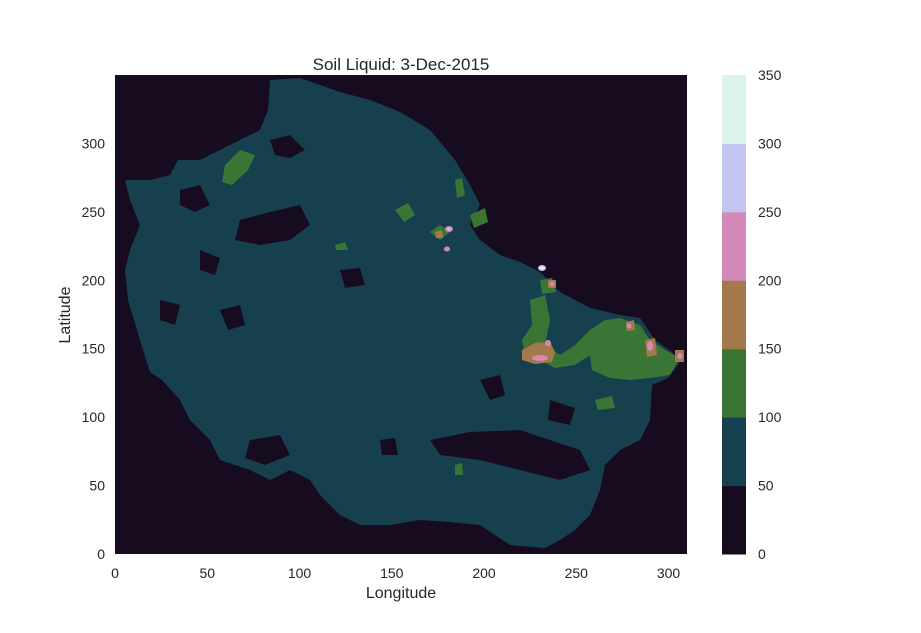 This screenshot has width=921, height=633. What do you see at coordinates (392, 573) in the screenshot?
I see `x-tick-label: 150` at bounding box center [392, 573].